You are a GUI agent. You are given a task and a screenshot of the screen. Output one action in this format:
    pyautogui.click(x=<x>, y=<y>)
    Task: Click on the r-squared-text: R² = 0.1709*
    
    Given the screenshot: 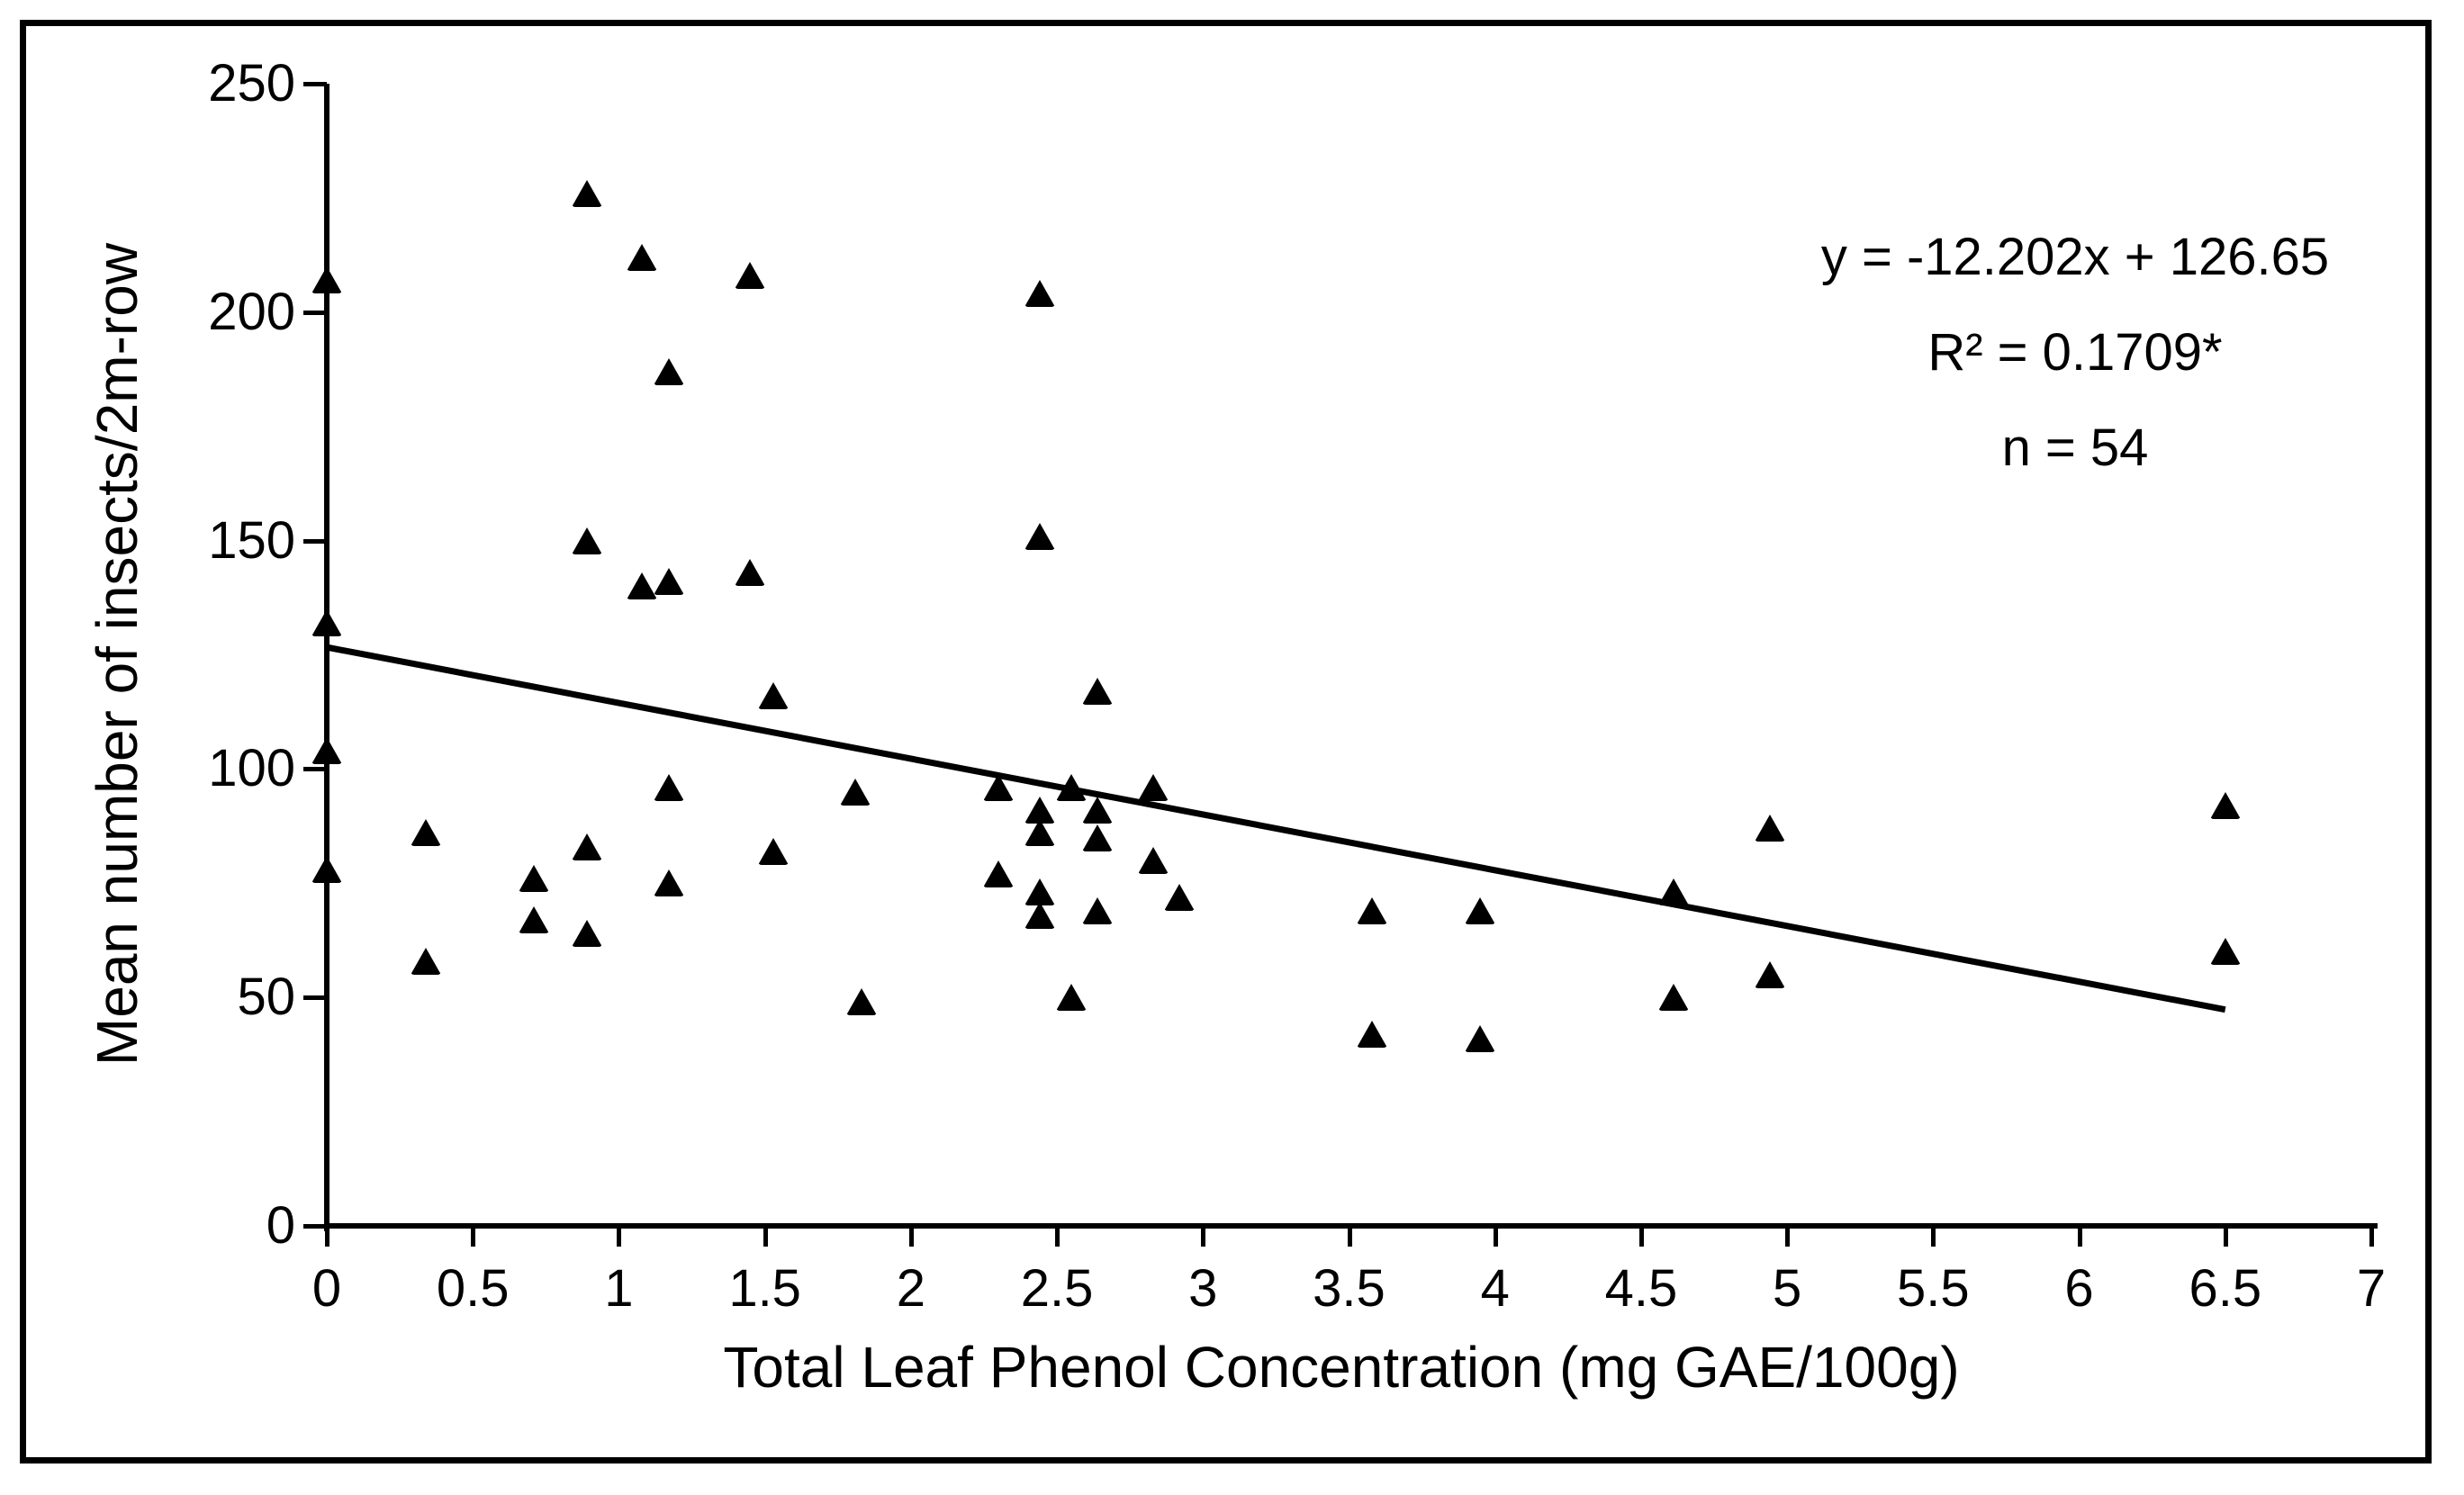 What is the action you would take?
    pyautogui.click(x=2075, y=352)
    